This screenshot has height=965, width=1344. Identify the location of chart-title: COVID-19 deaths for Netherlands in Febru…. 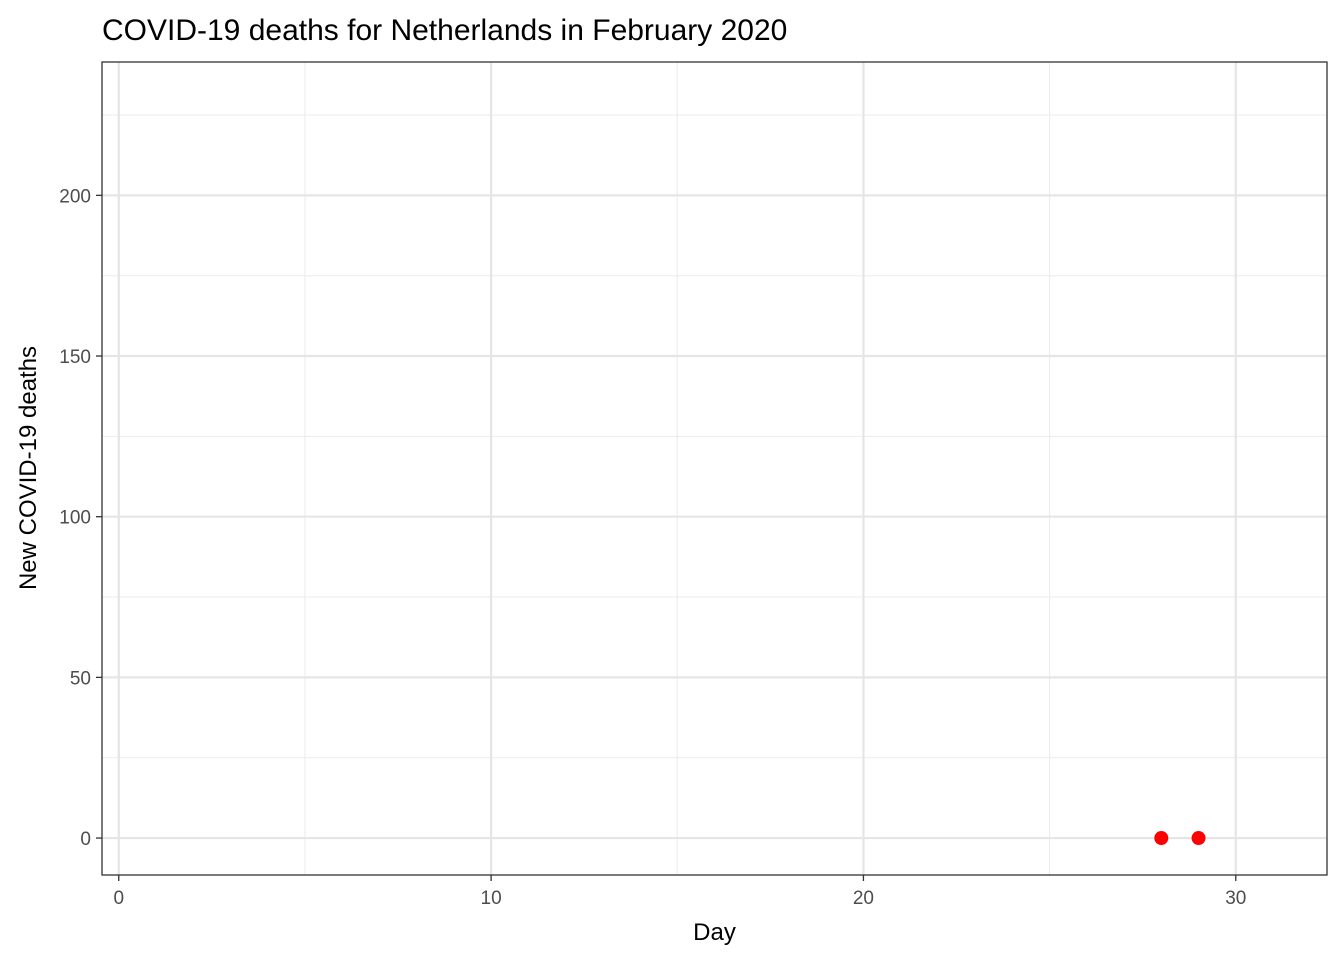
(444, 30).